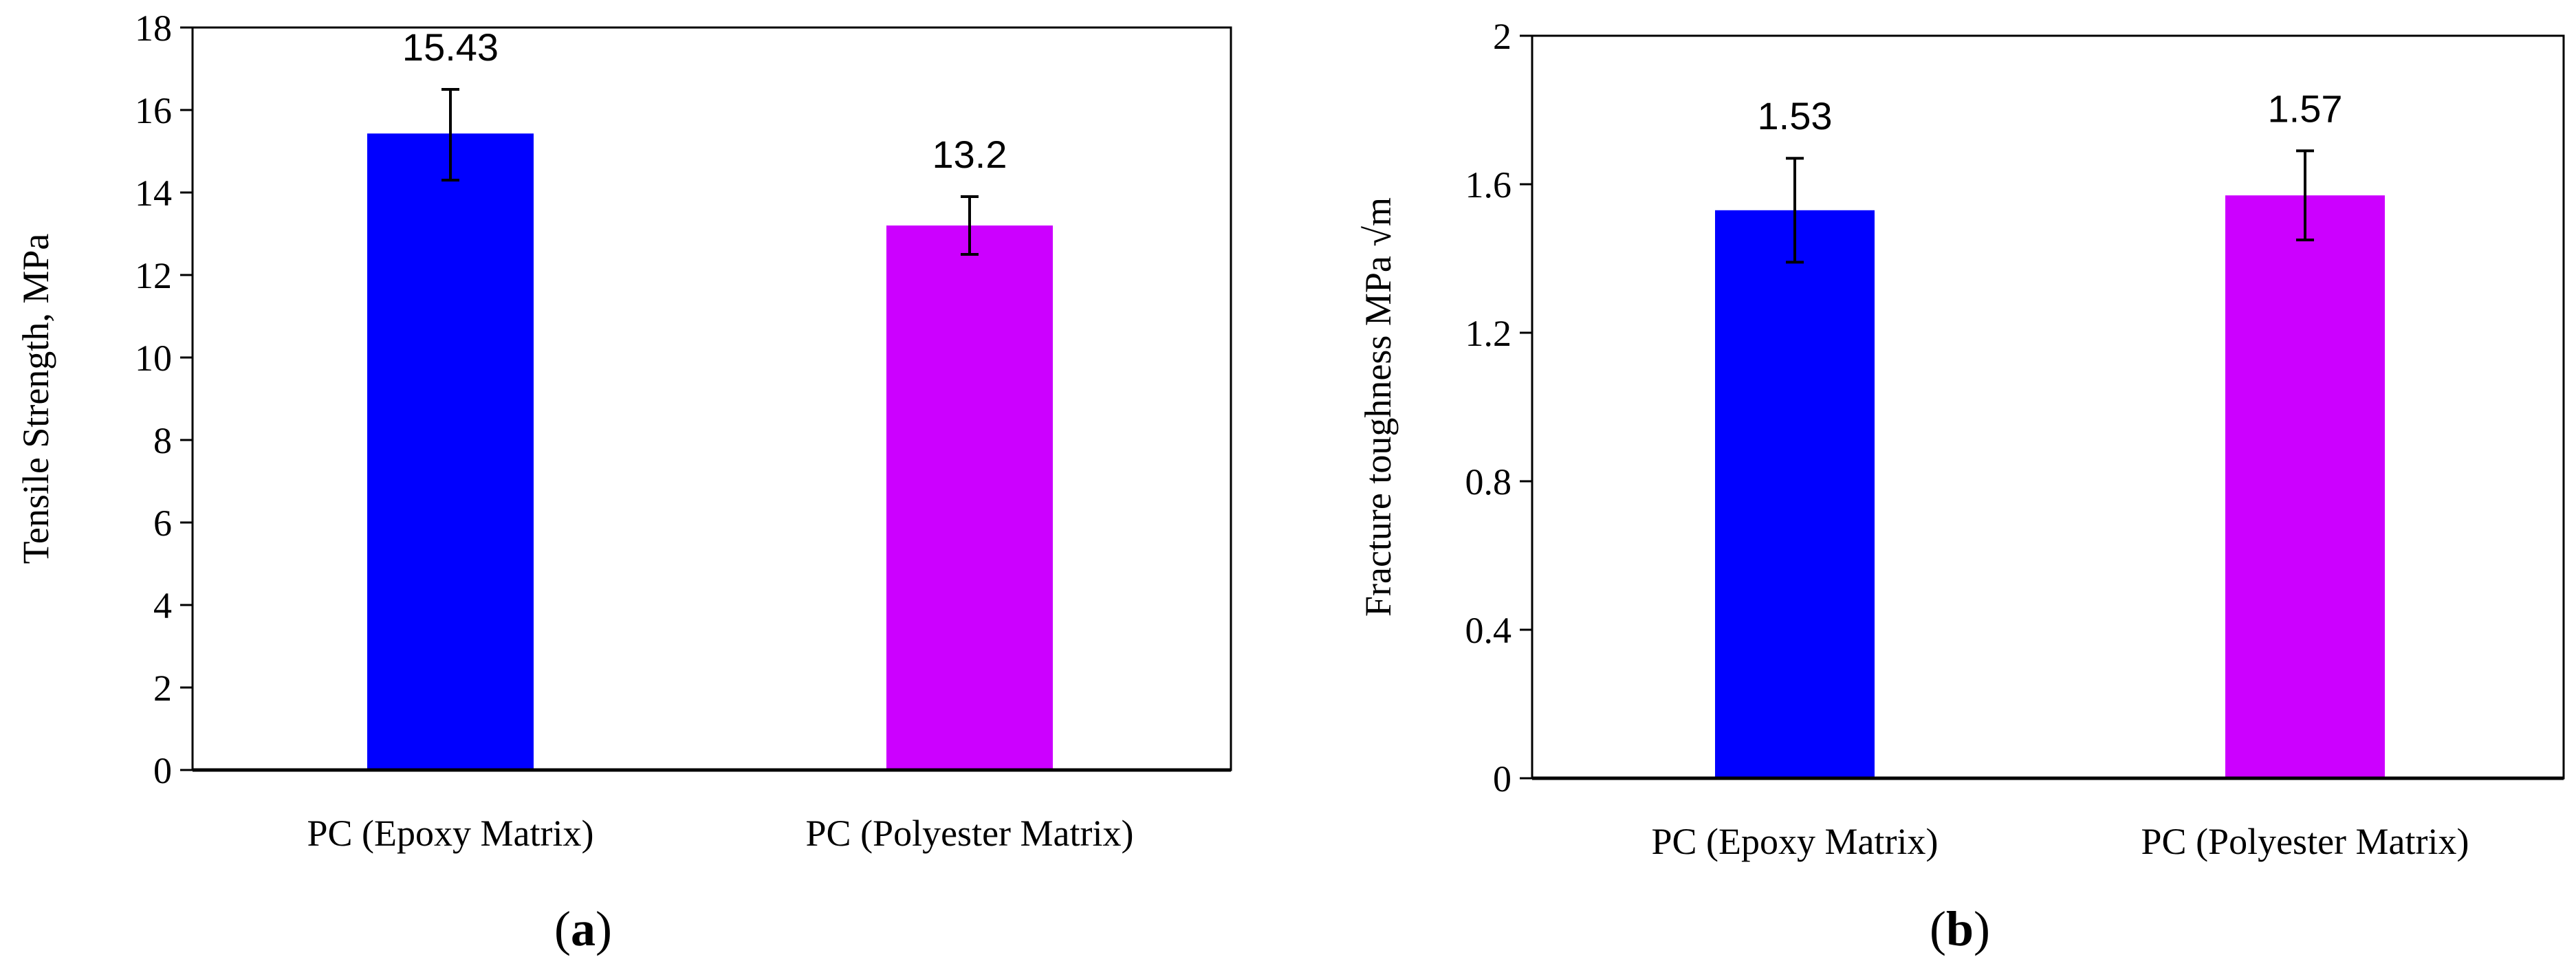  What do you see at coordinates (1488, 333) in the screenshot?
I see `y-tick-label: 1.2` at bounding box center [1488, 333].